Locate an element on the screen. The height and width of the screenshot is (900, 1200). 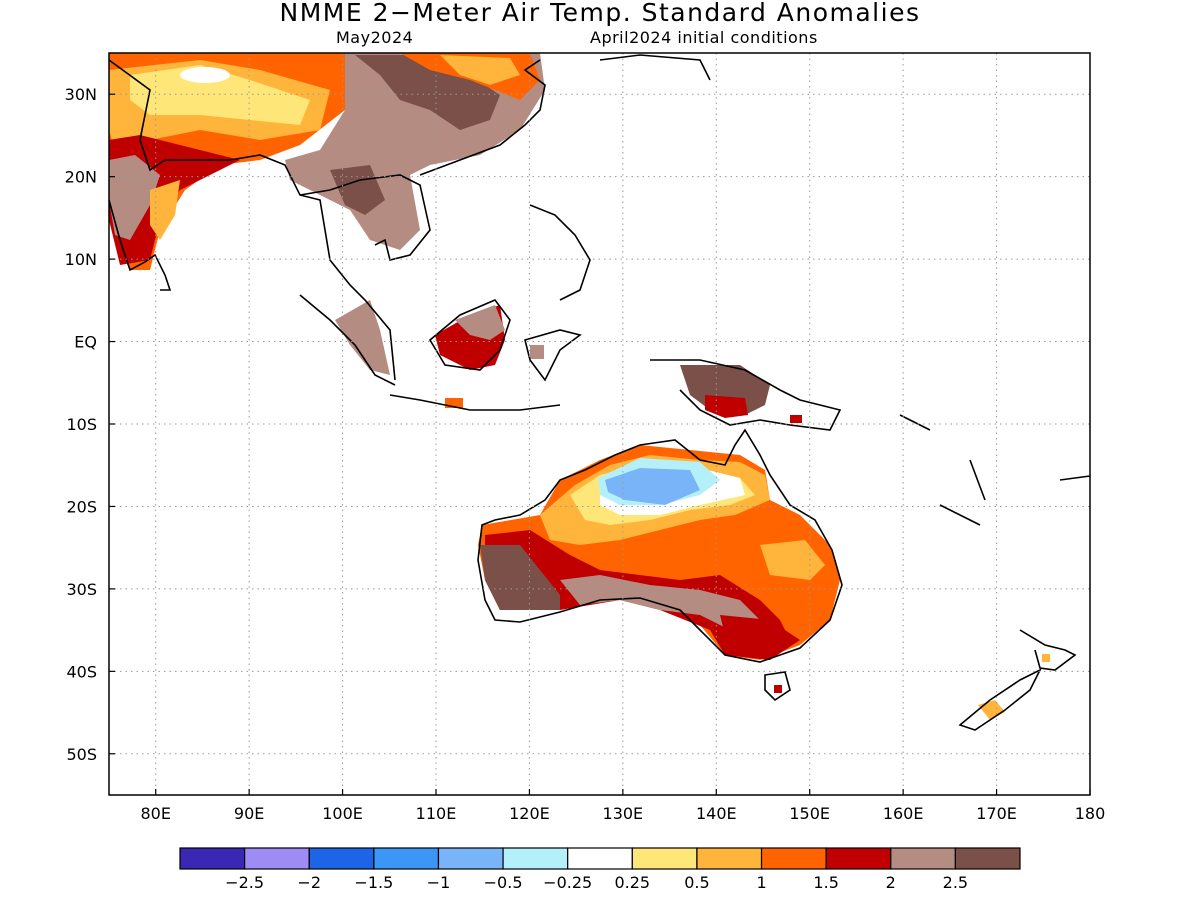
forecast-month: May2024 is located at coordinates (375, 37).